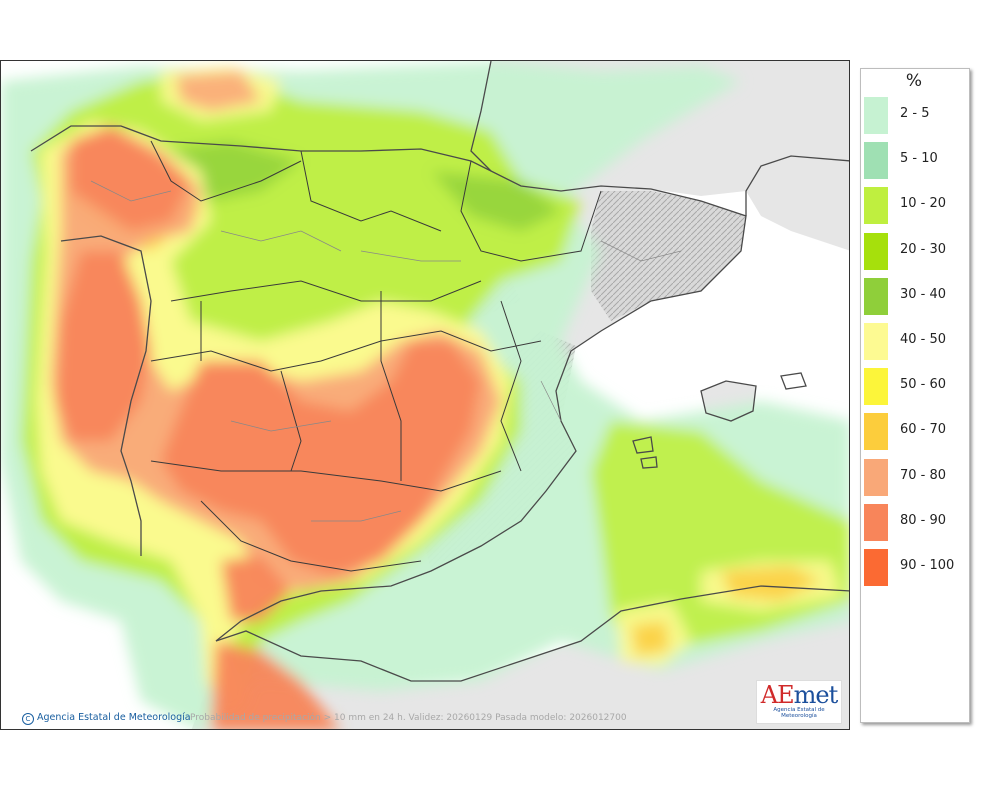  Describe the element at coordinates (923, 385) in the screenshot. I see `legend-label: 50 - 60` at that location.